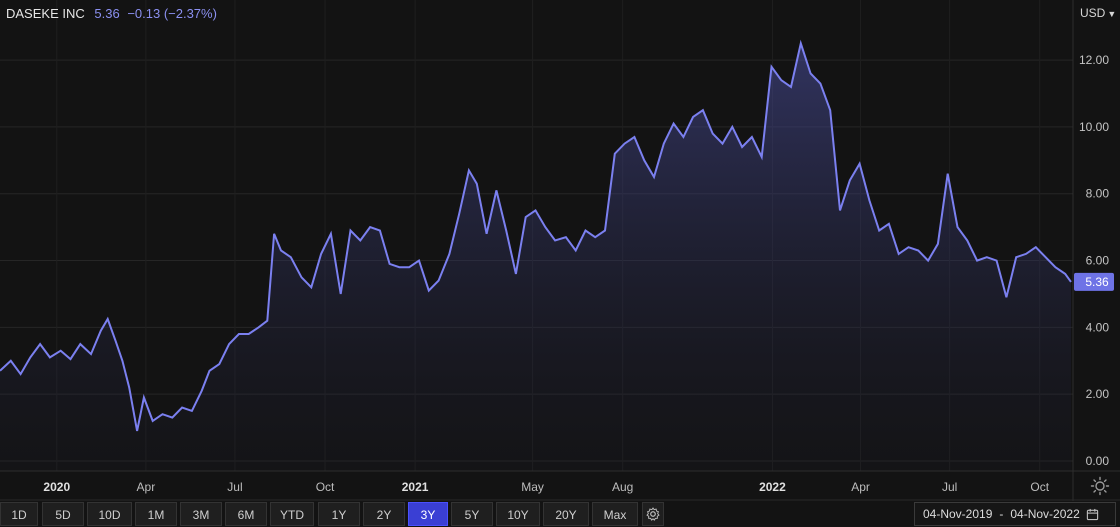 The height and width of the screenshot is (527, 1120). I want to click on range-button-1d: 1D, so click(19, 514).